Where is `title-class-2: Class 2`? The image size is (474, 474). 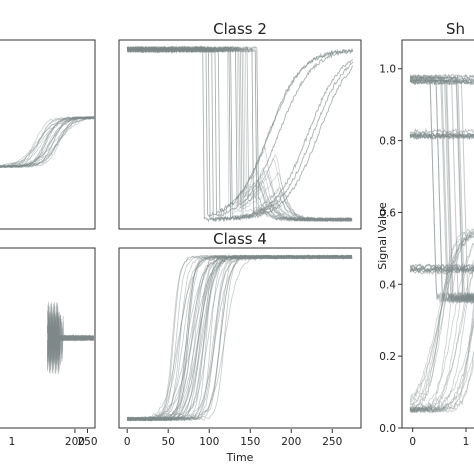 title-class-2: Class 2 is located at coordinates (240, 29).